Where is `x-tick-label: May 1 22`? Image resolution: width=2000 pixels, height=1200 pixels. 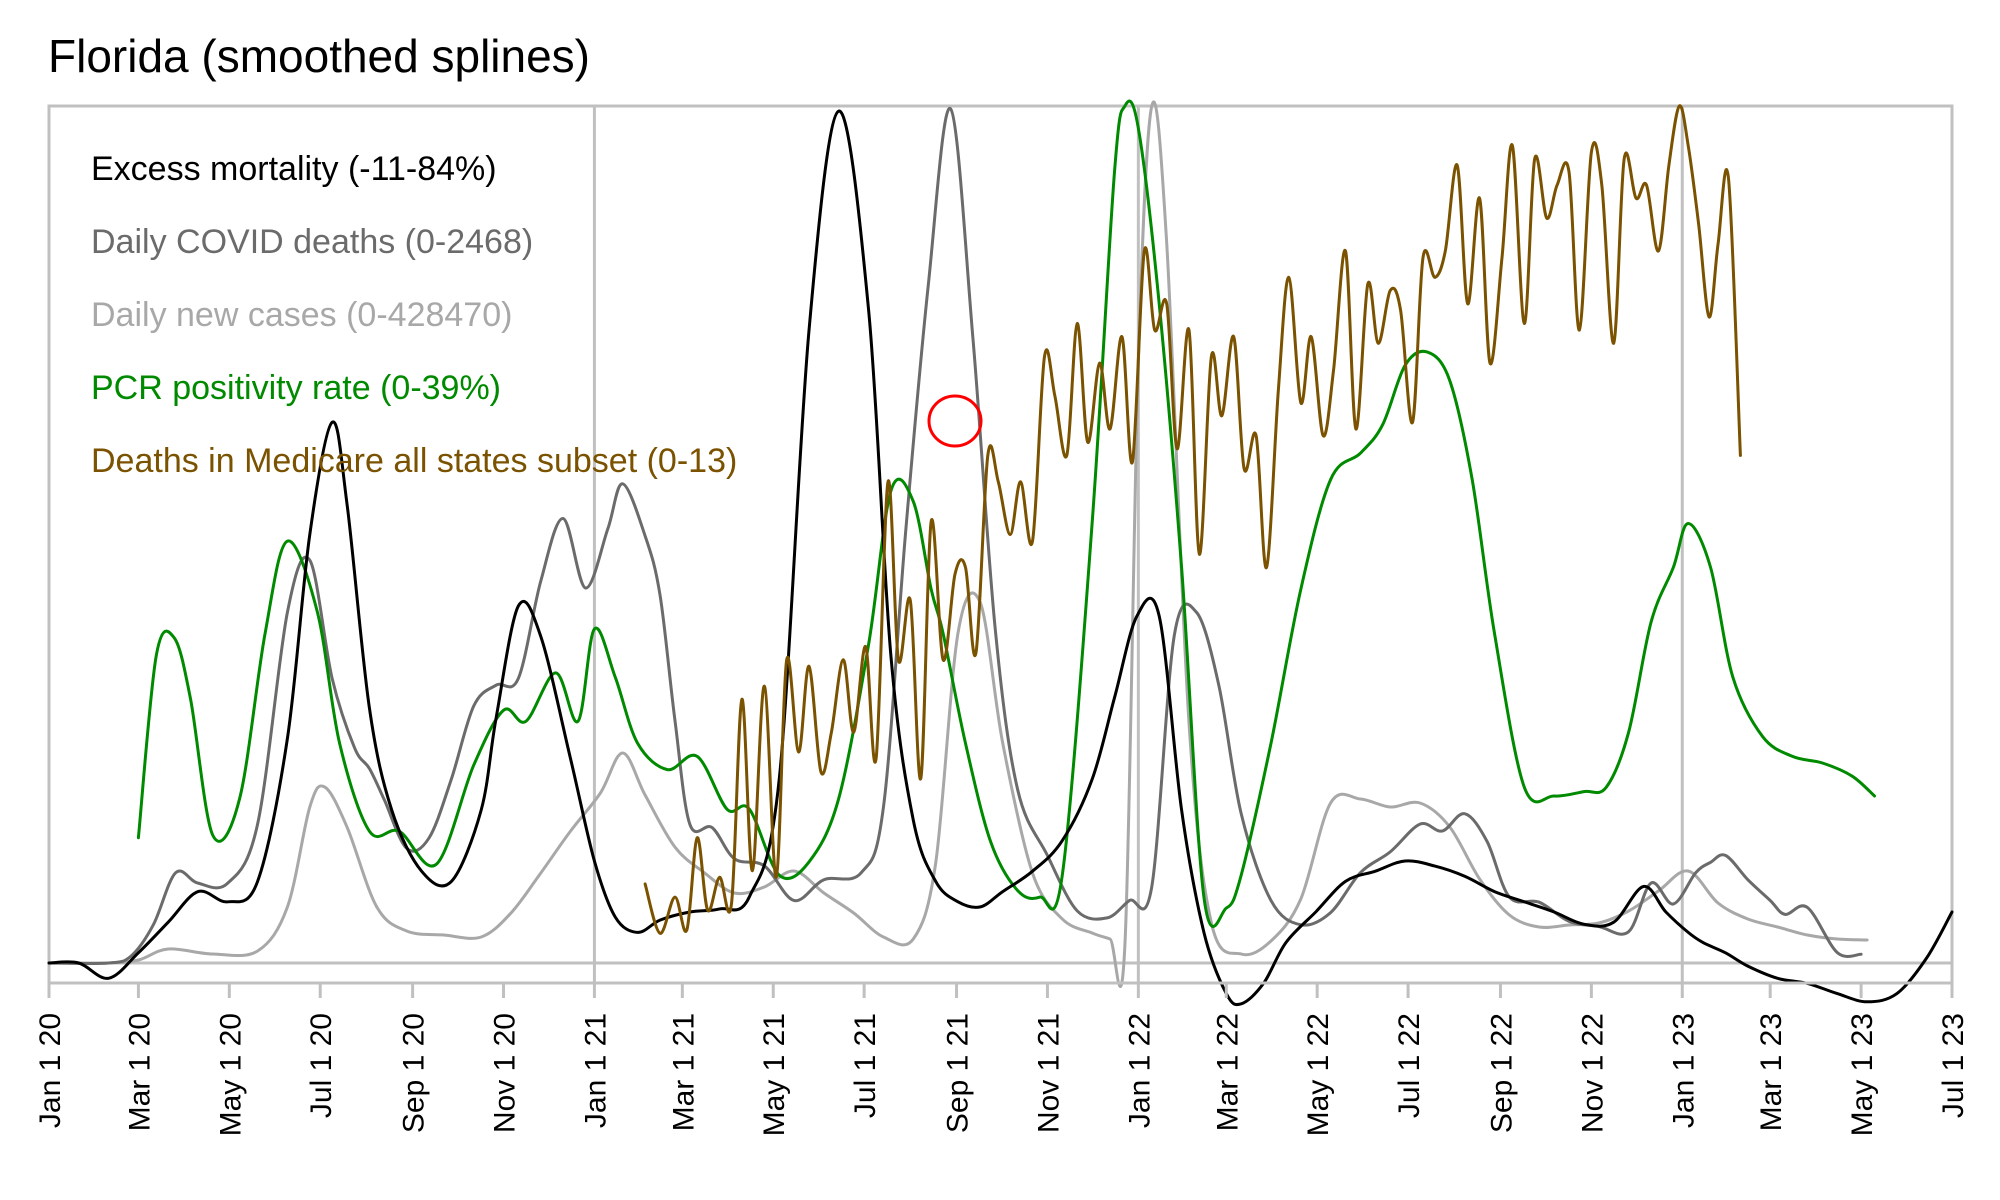 x-tick-label: May 1 22 is located at coordinates (1318, 1074).